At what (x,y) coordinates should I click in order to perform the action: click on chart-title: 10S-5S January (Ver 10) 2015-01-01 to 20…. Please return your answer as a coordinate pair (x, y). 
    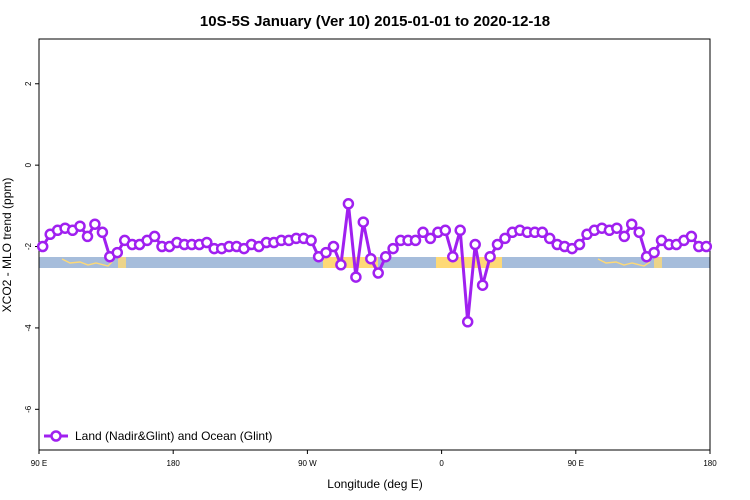
    Looking at the image, I should click on (375, 21).